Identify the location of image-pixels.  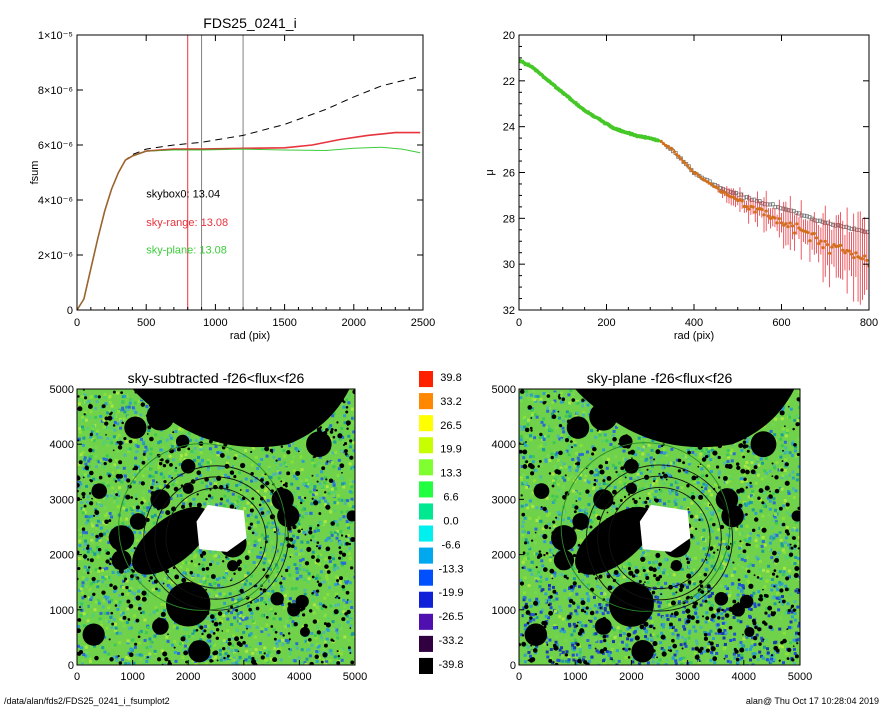
(659, 527).